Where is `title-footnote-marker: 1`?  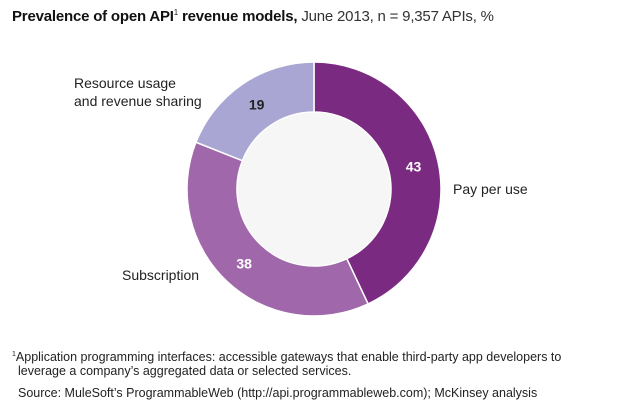 title-footnote-marker: 1 is located at coordinates (176, 12).